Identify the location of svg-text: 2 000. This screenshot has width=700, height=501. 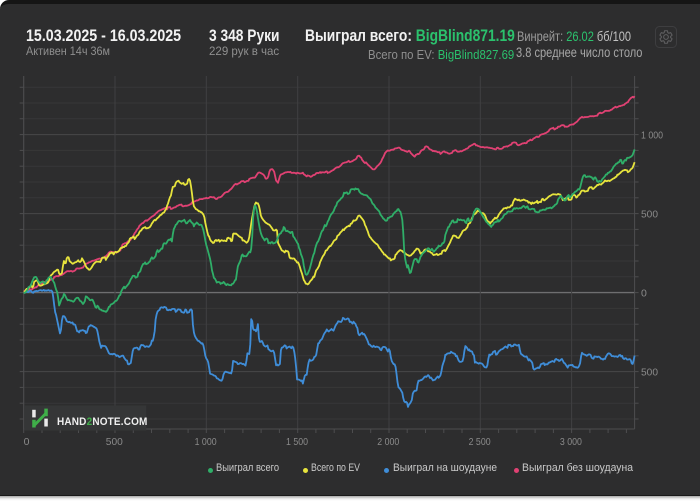
(388, 442).